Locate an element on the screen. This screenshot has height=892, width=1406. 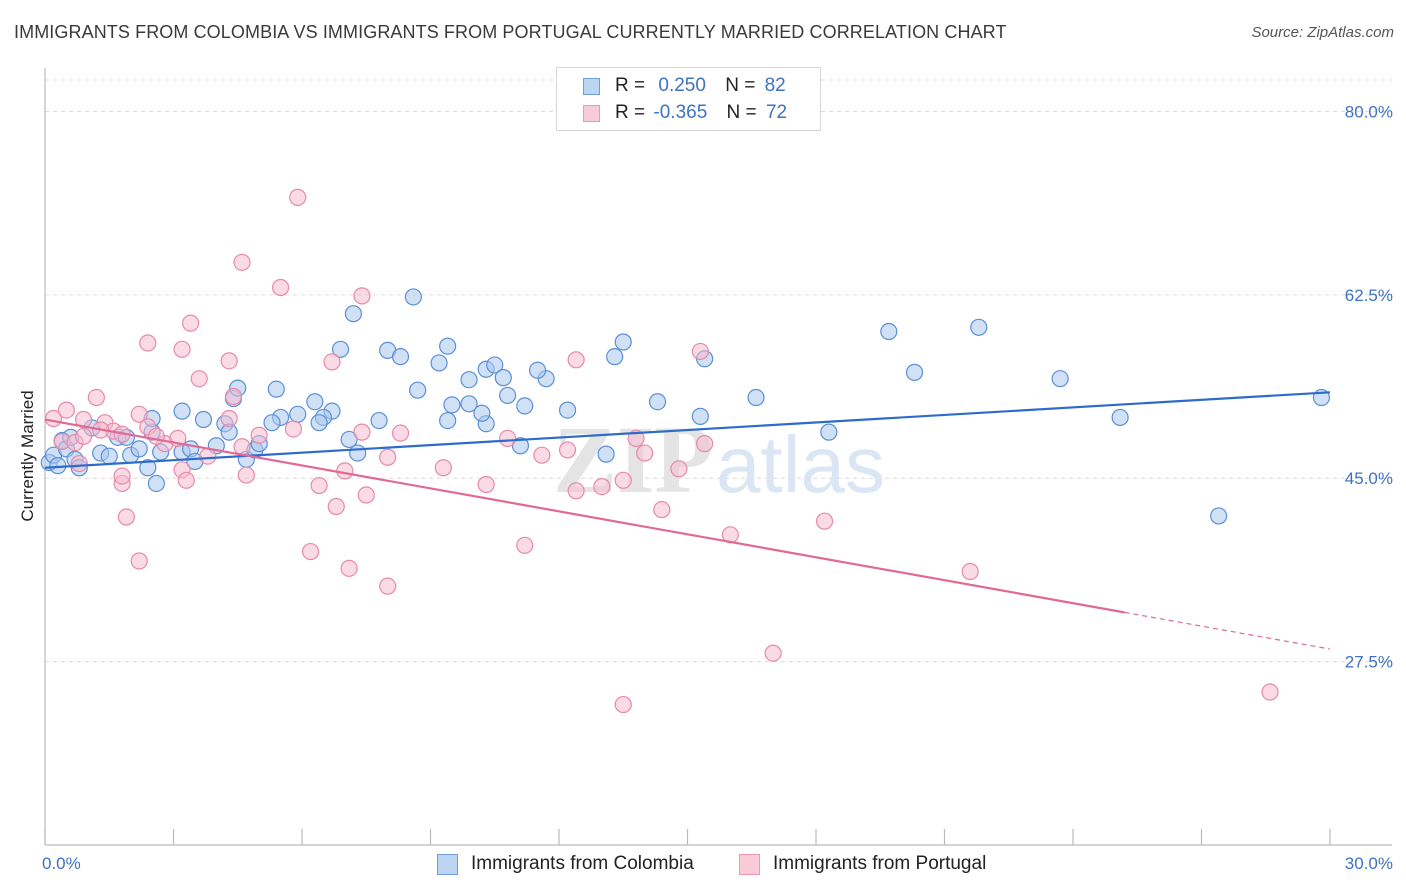
y-tick-labels: 27.5% 45.0% 62.5% 80.0% is located at coordinates (1369, 386).